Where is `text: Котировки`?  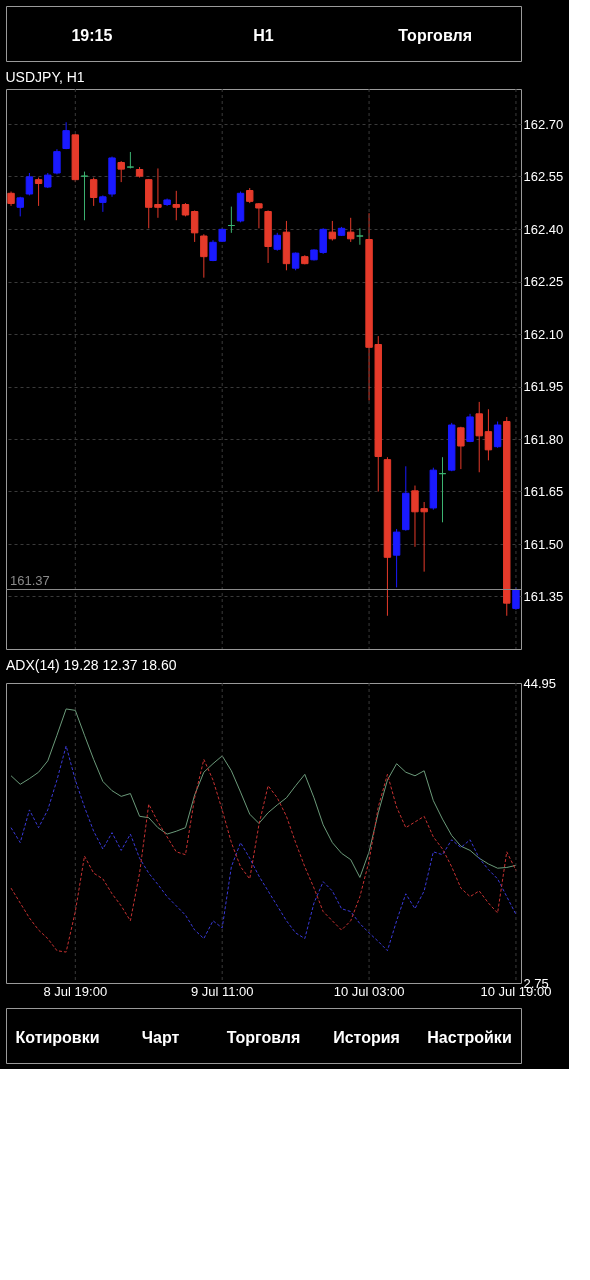 text: Котировки is located at coordinates (57, 1037).